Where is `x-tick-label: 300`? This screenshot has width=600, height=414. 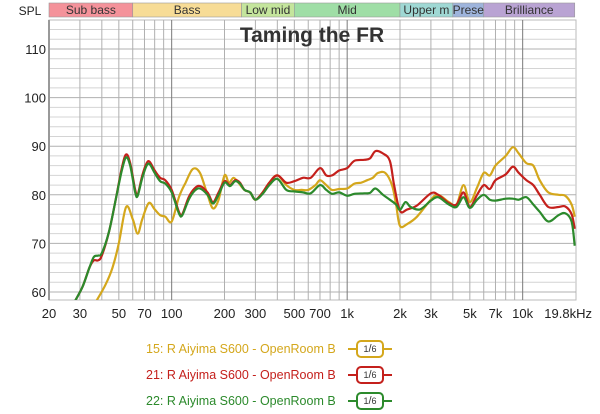 x-tick-label: 300 is located at coordinates (256, 313).